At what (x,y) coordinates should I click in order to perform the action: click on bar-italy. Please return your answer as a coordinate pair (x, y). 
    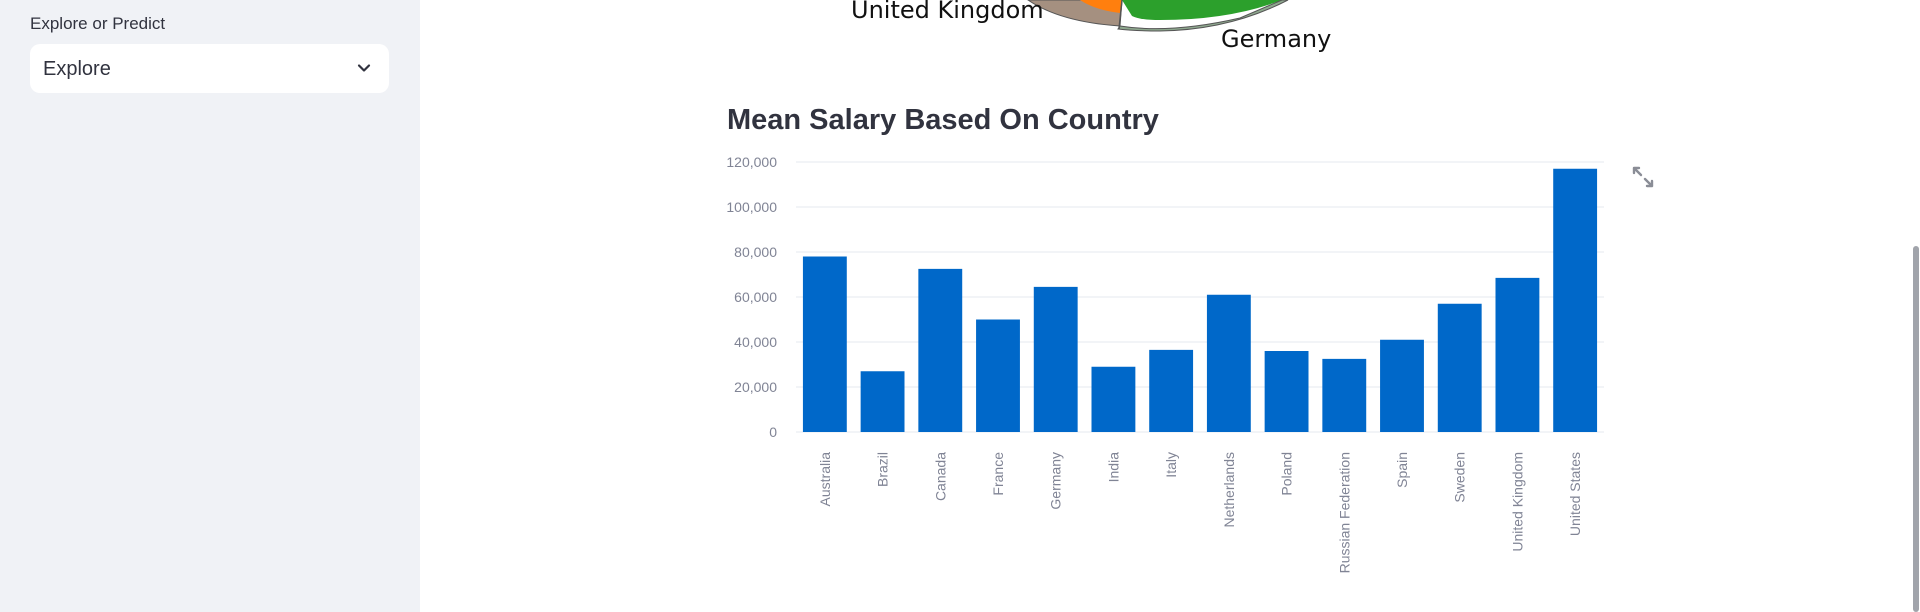
    Looking at the image, I should click on (1171, 390).